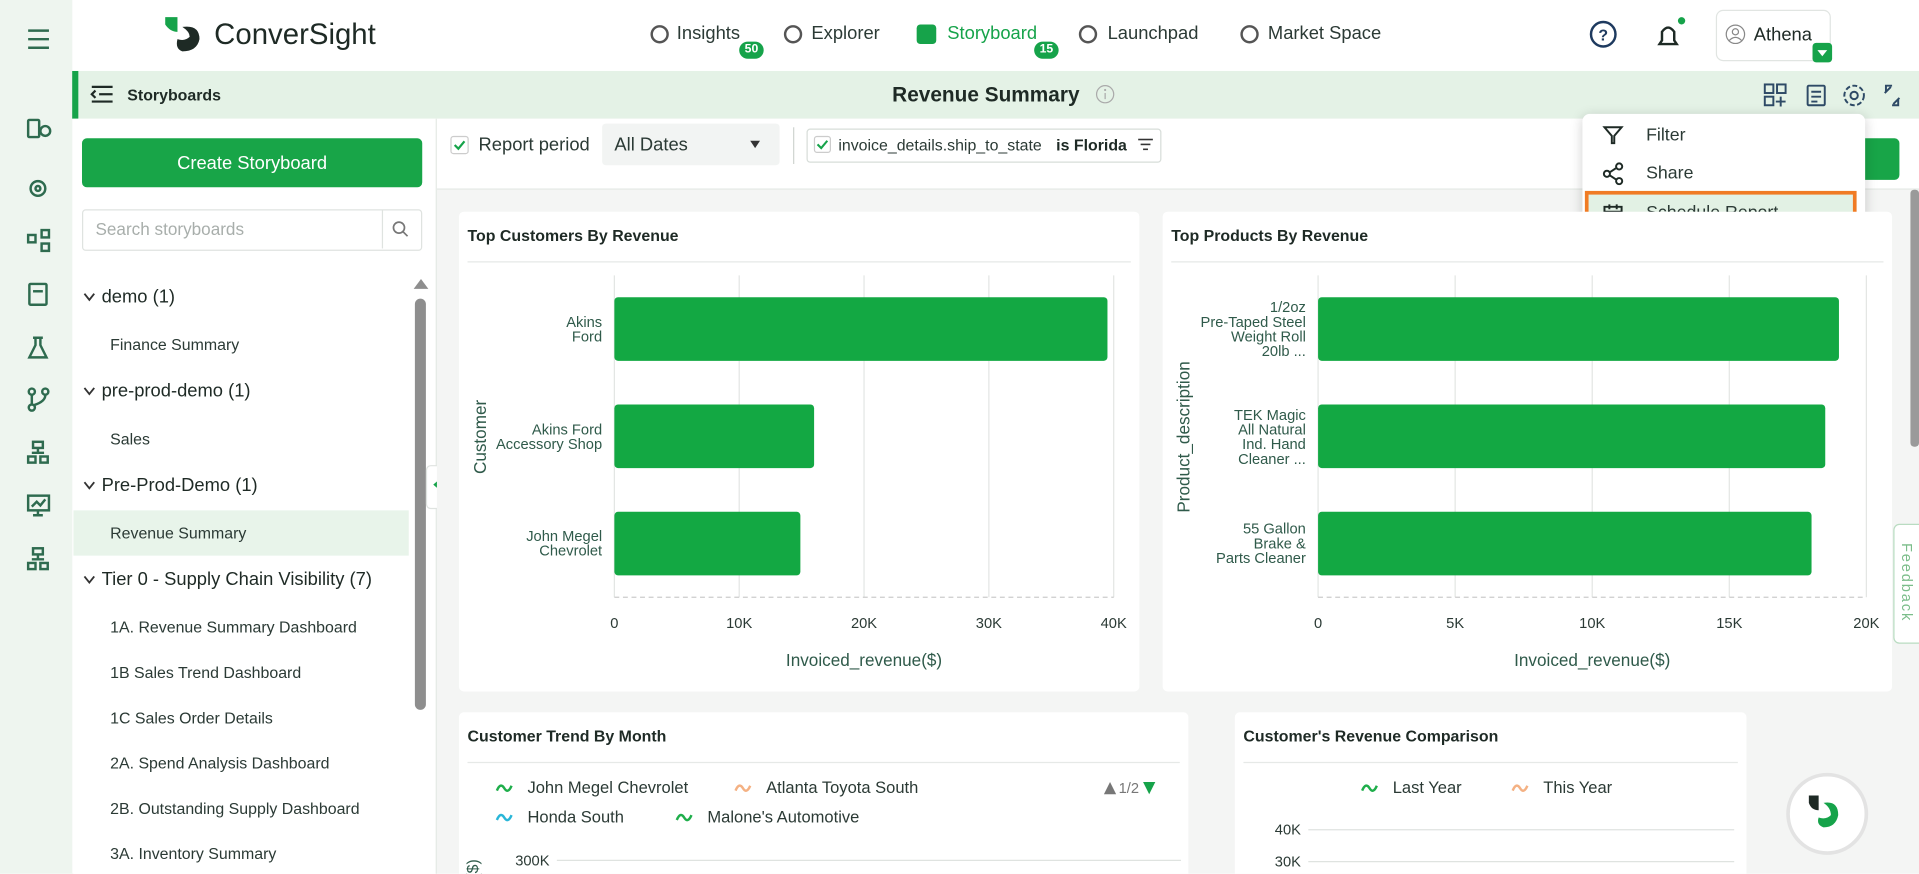  What do you see at coordinates (1914, 318) in the screenshot?
I see `main-scrollbar` at bounding box center [1914, 318].